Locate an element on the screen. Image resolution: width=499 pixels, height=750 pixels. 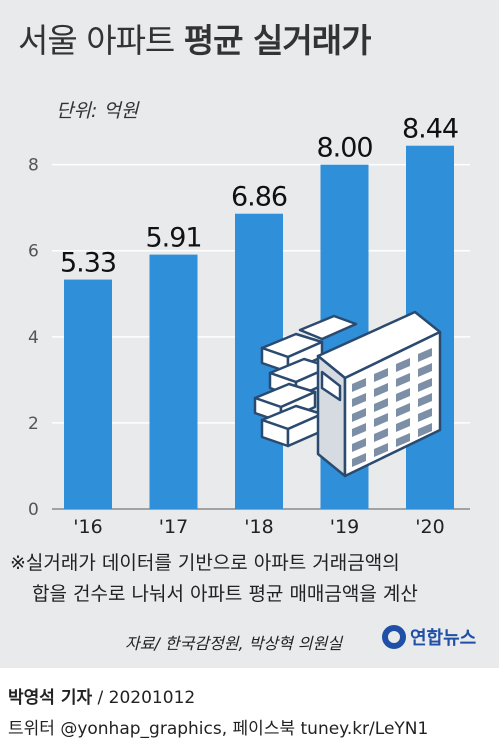
byline: 박영석 기자 / 20201012 is located at coordinates (101, 695).